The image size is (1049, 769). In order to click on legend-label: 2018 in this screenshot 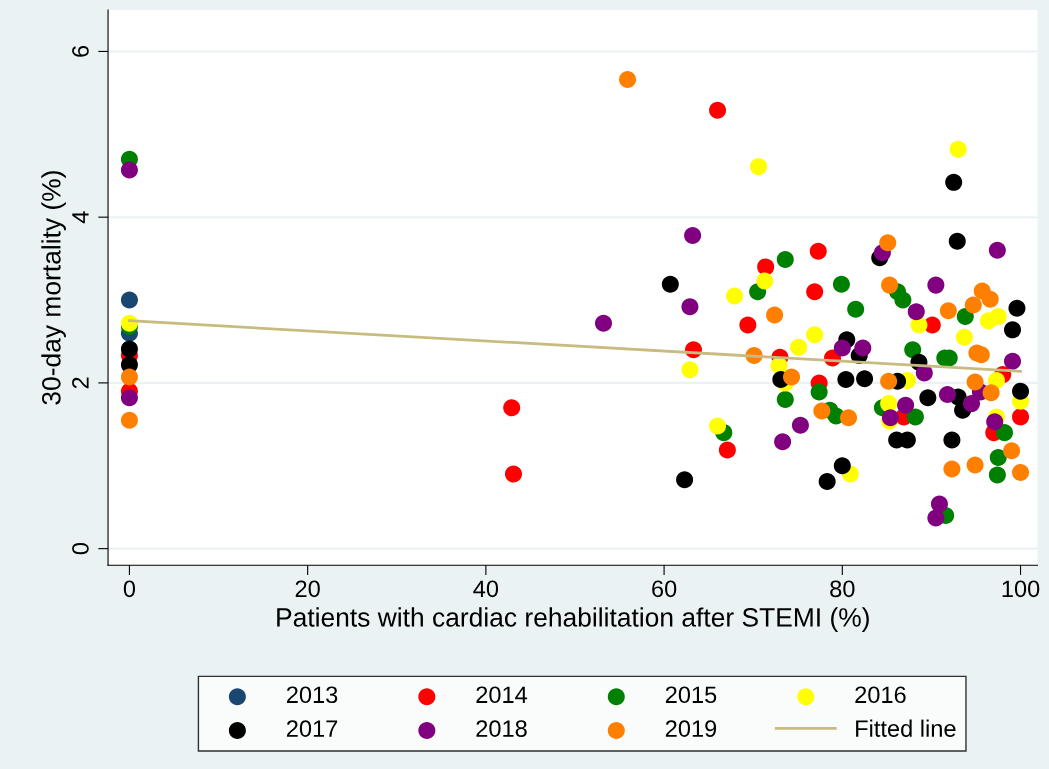, I will do `click(501, 728)`.